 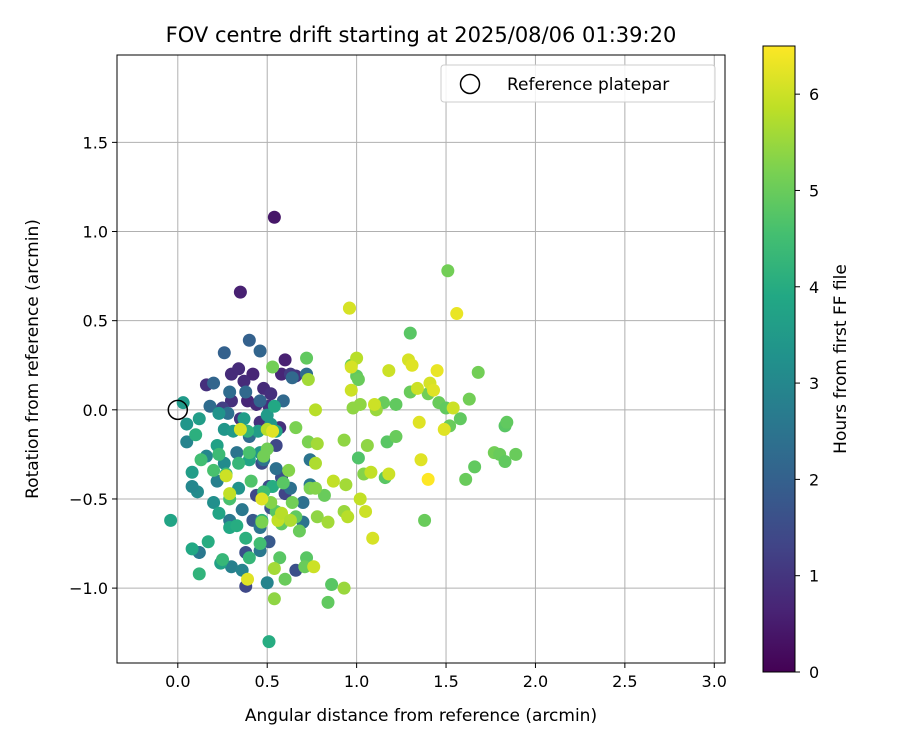 I want to click on legend-entry-reference: Reference platepar, so click(x=588, y=85).